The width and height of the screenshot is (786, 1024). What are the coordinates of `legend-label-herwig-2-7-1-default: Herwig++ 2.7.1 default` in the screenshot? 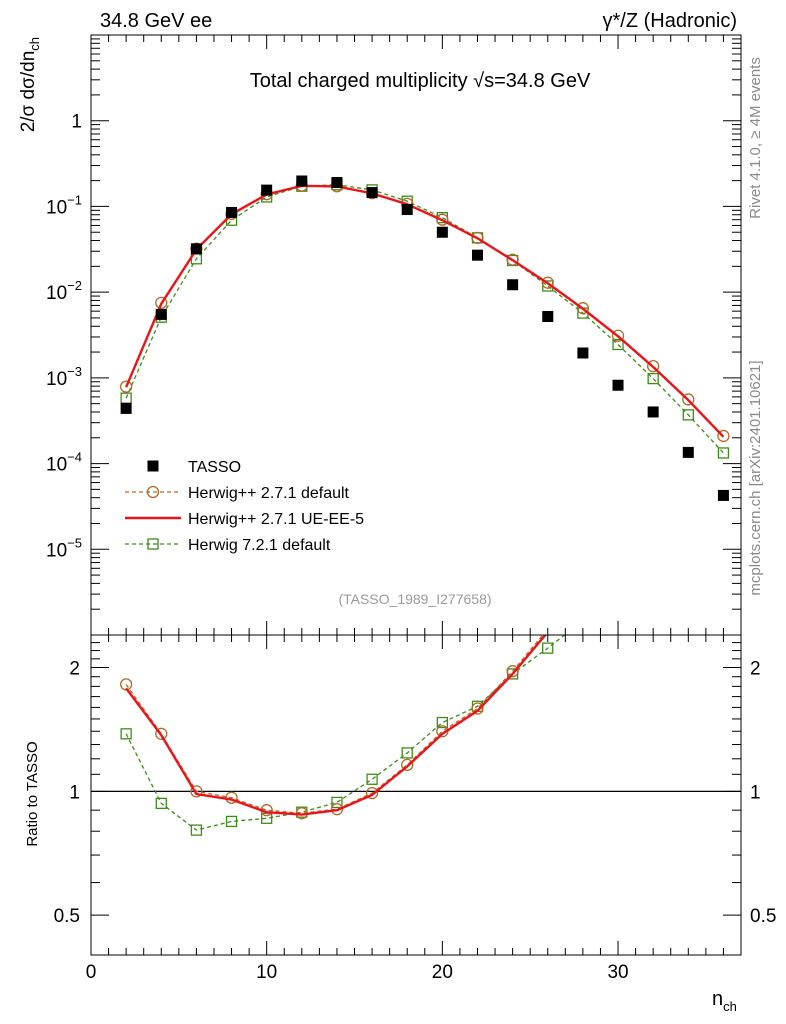 It's located at (269, 493).